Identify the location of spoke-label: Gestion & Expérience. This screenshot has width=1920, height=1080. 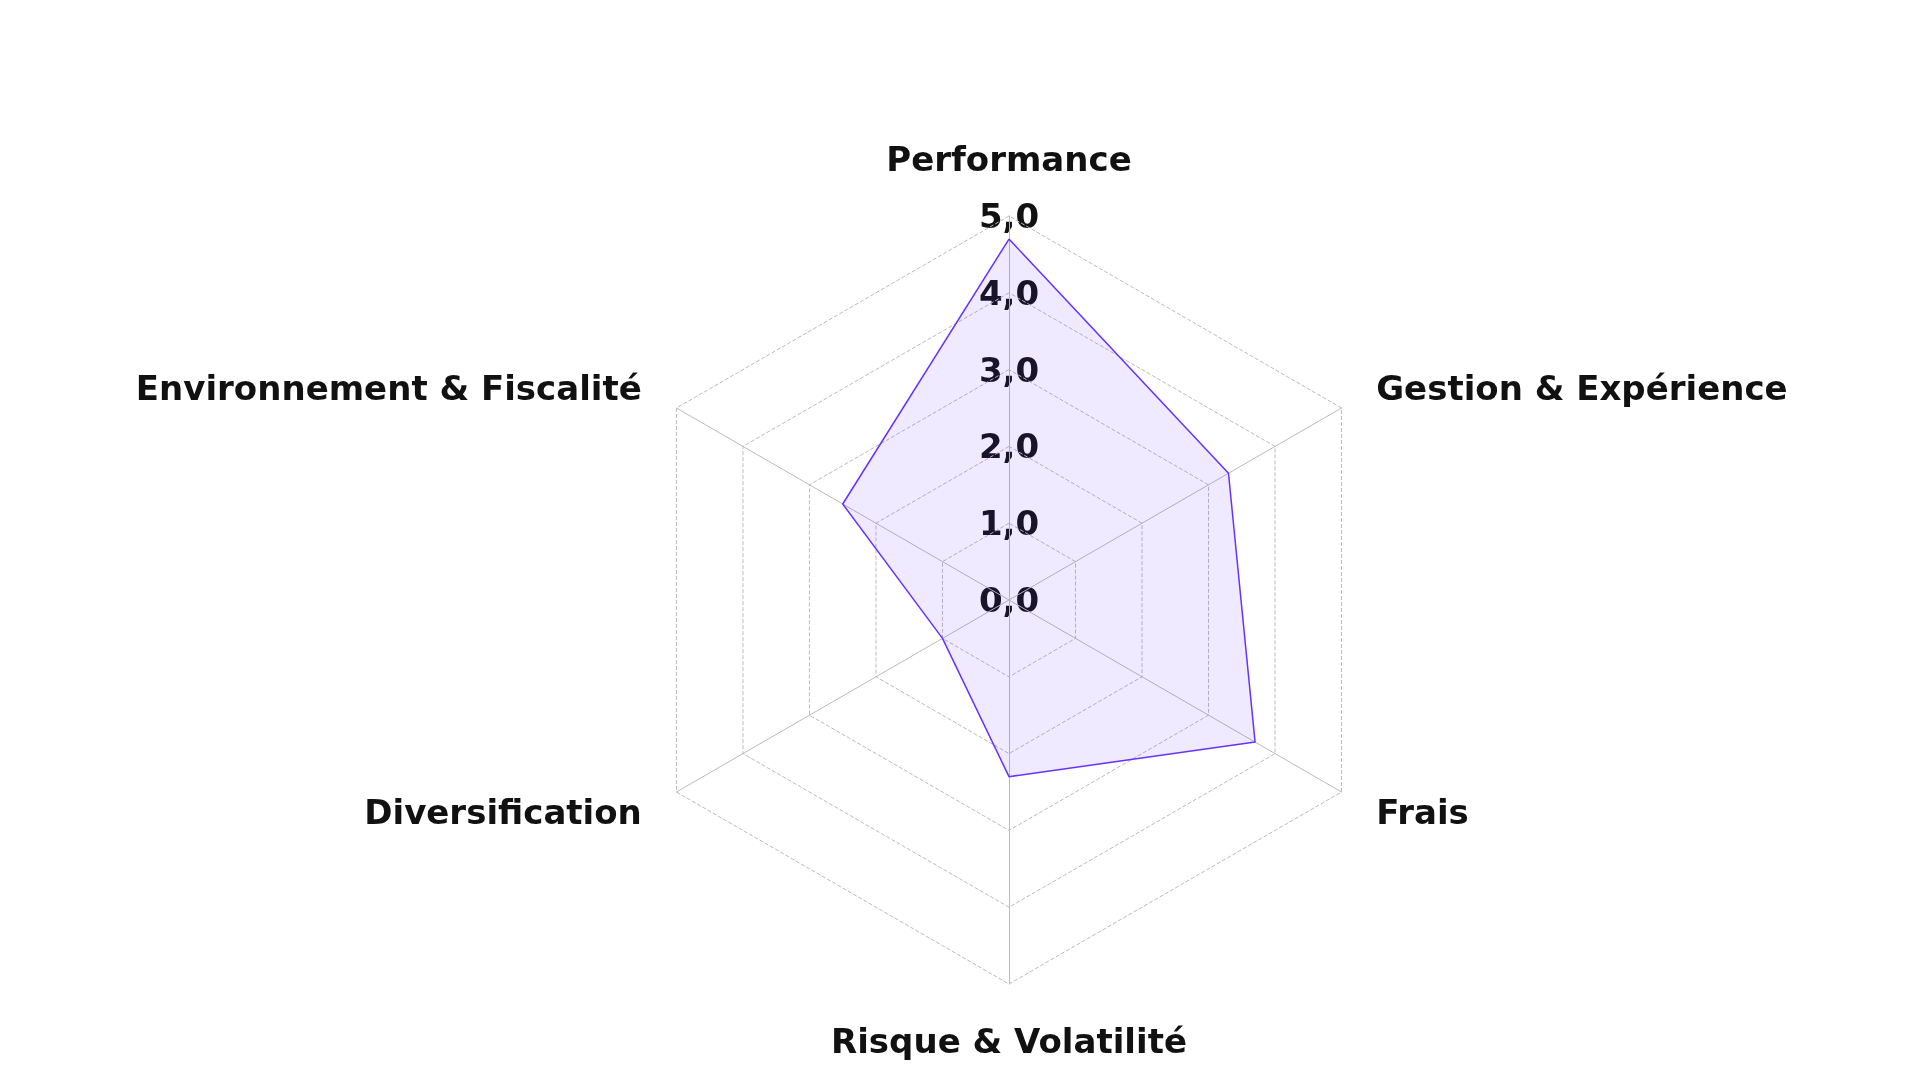
(1582, 388).